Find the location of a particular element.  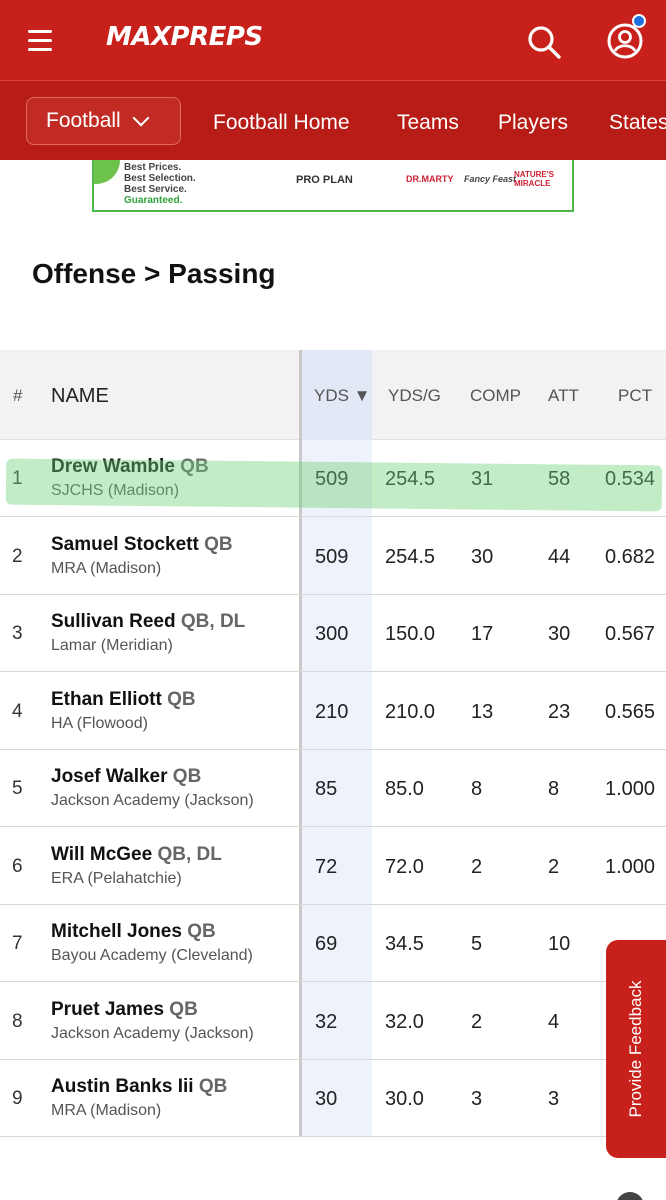

col-header-pct: PCT is located at coordinates (635, 395).